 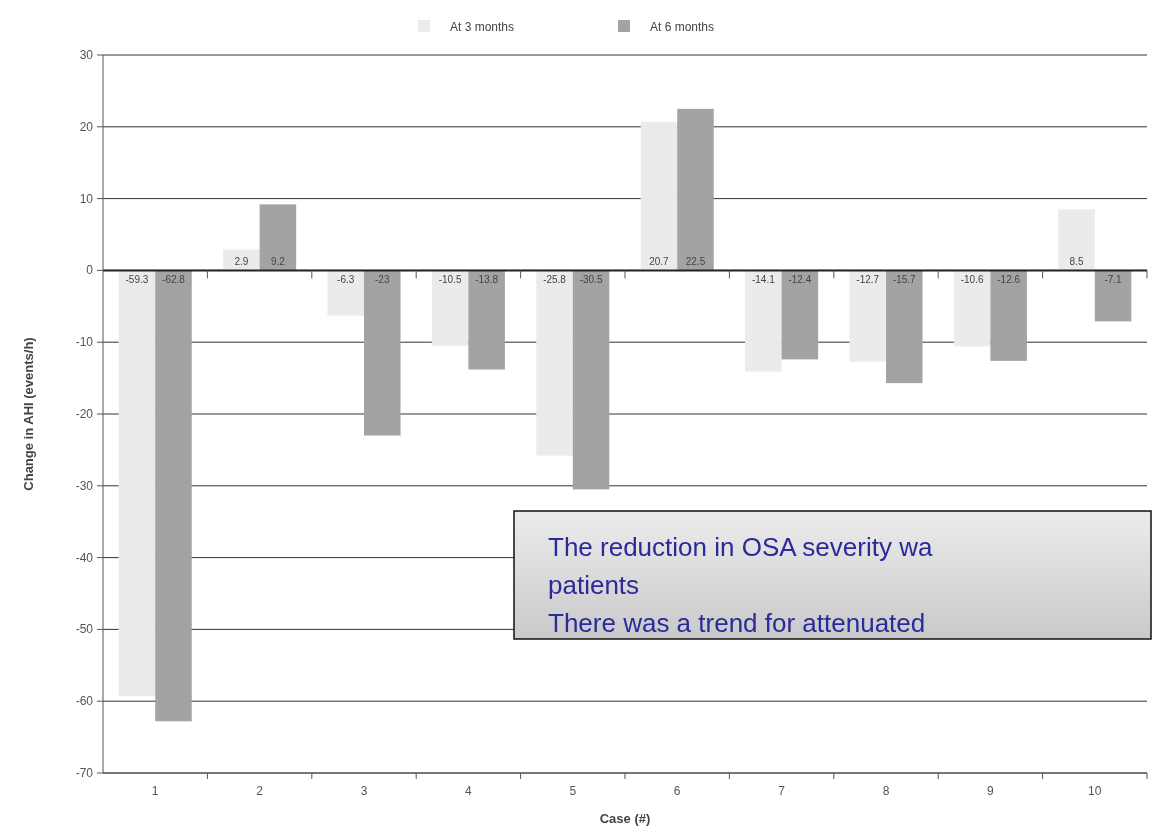 I want to click on x-tick-label: 8, so click(x=886, y=791).